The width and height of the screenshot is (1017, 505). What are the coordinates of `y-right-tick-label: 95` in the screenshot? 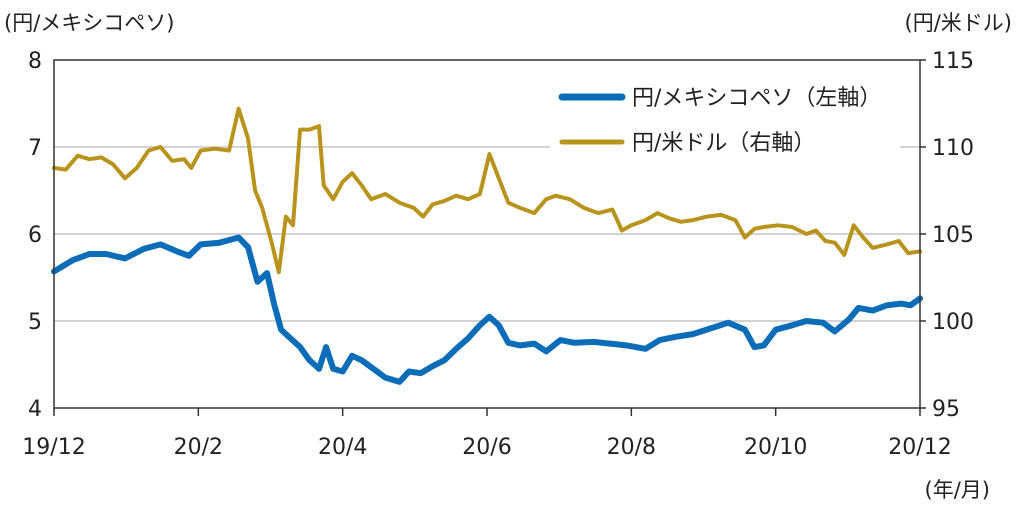 It's located at (946, 409).